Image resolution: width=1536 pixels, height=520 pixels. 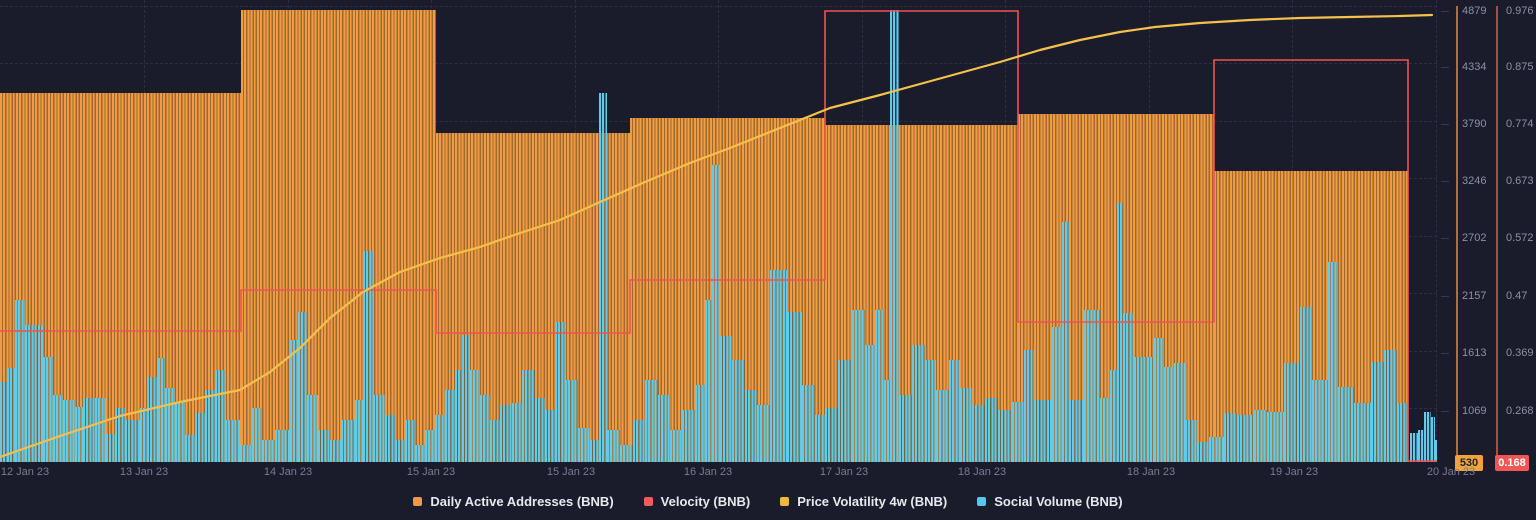 What do you see at coordinates (431, 472) in the screenshot?
I see `x-axis-date-label: 15 Jan 23` at bounding box center [431, 472].